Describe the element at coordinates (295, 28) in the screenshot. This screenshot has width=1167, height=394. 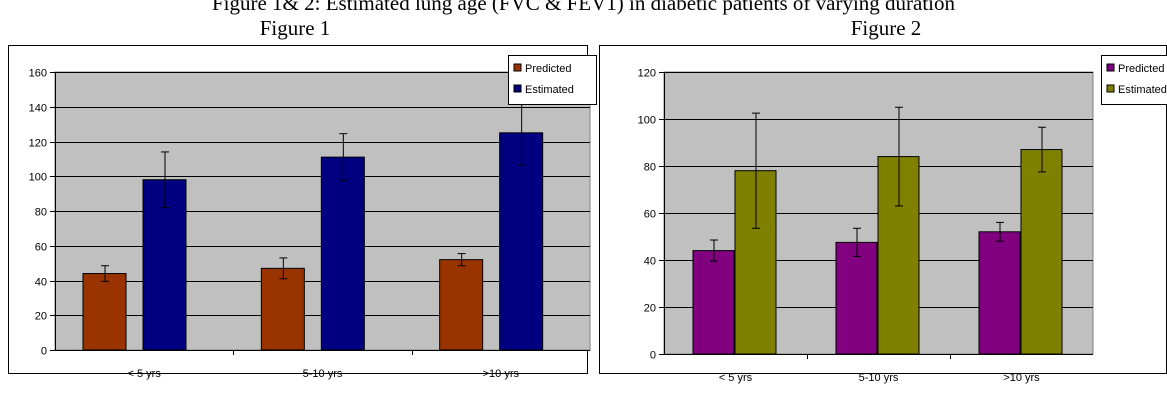
I see `figure-1-label: Figure 1` at that location.